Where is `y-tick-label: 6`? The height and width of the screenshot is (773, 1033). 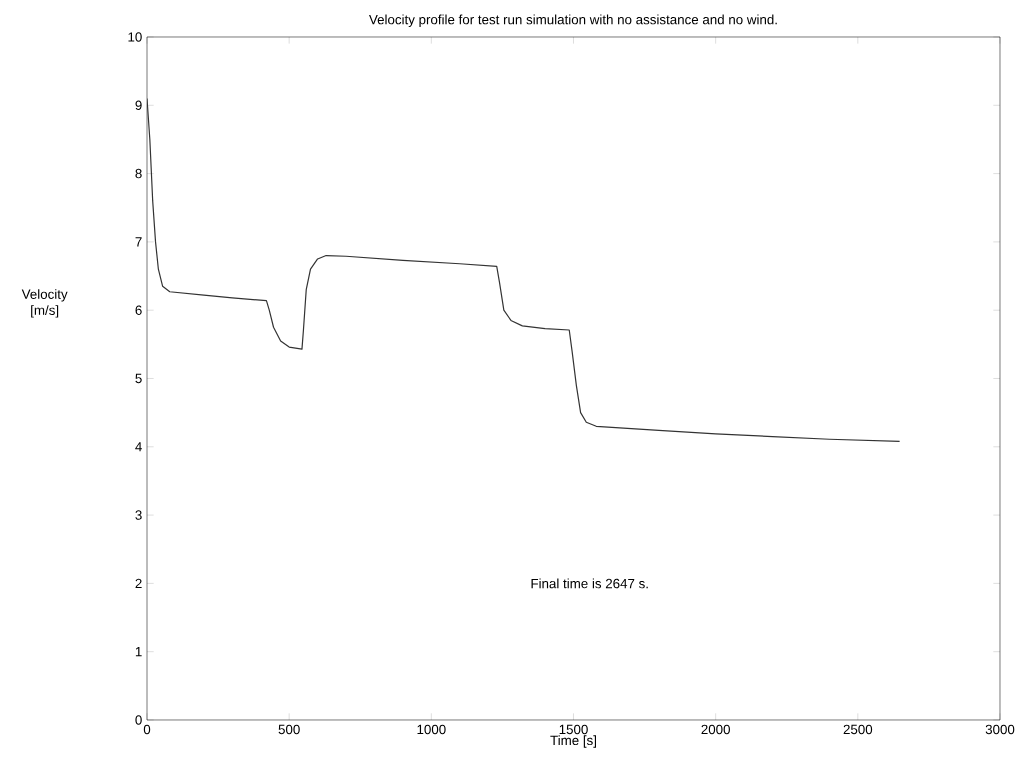 y-tick-label: 6 is located at coordinates (138, 310).